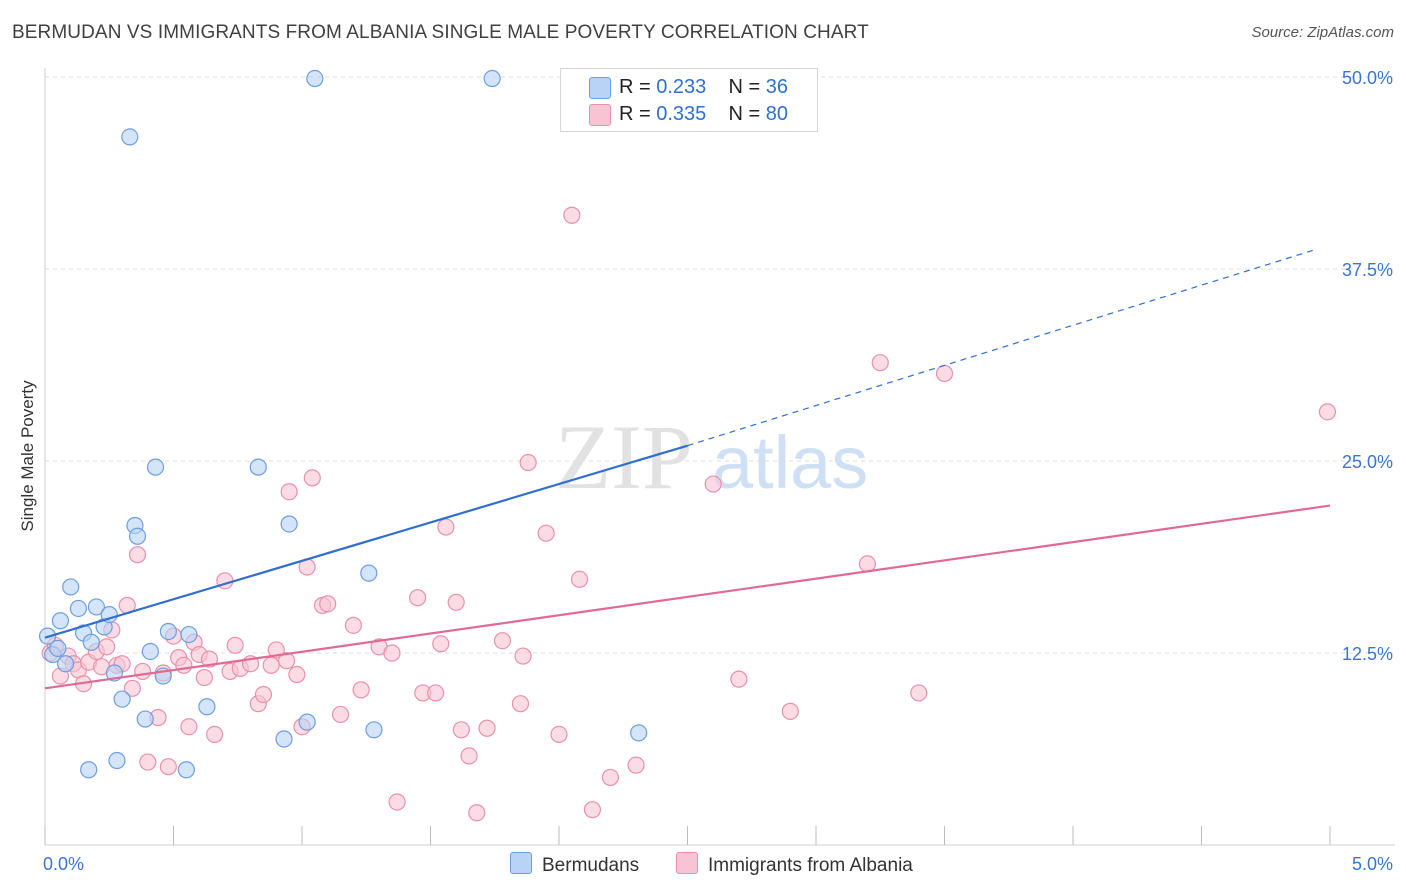 The image size is (1406, 892). What do you see at coordinates (777, 87) in the screenshot?
I see `legend-n-value: 36` at bounding box center [777, 87].